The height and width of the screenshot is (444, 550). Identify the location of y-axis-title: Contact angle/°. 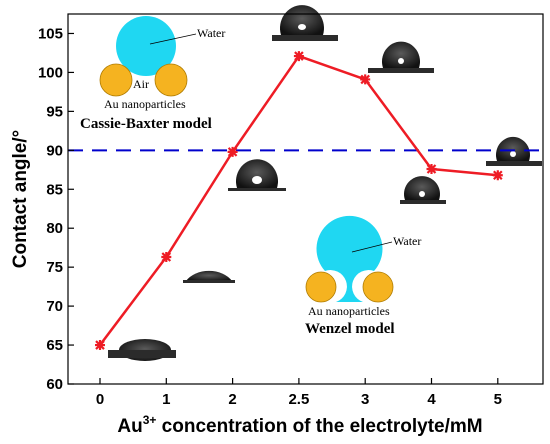
(20, 199).